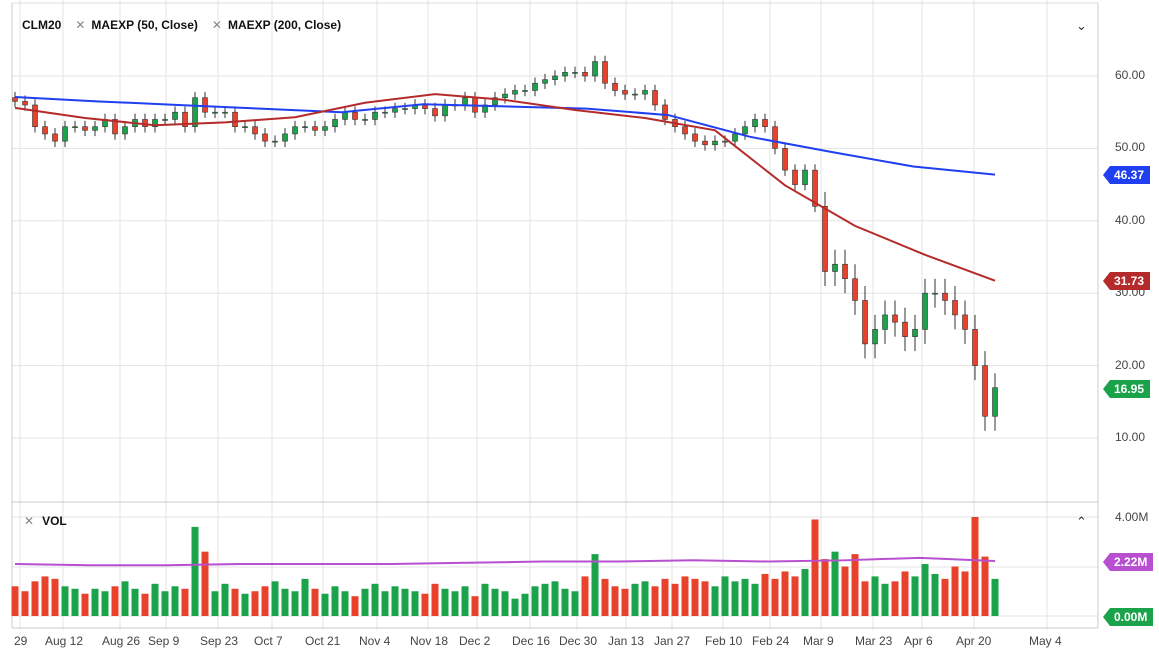 Image resolution: width=1159 pixels, height=656 pixels. I want to click on volume-badge: 0.00M, so click(1128, 617).